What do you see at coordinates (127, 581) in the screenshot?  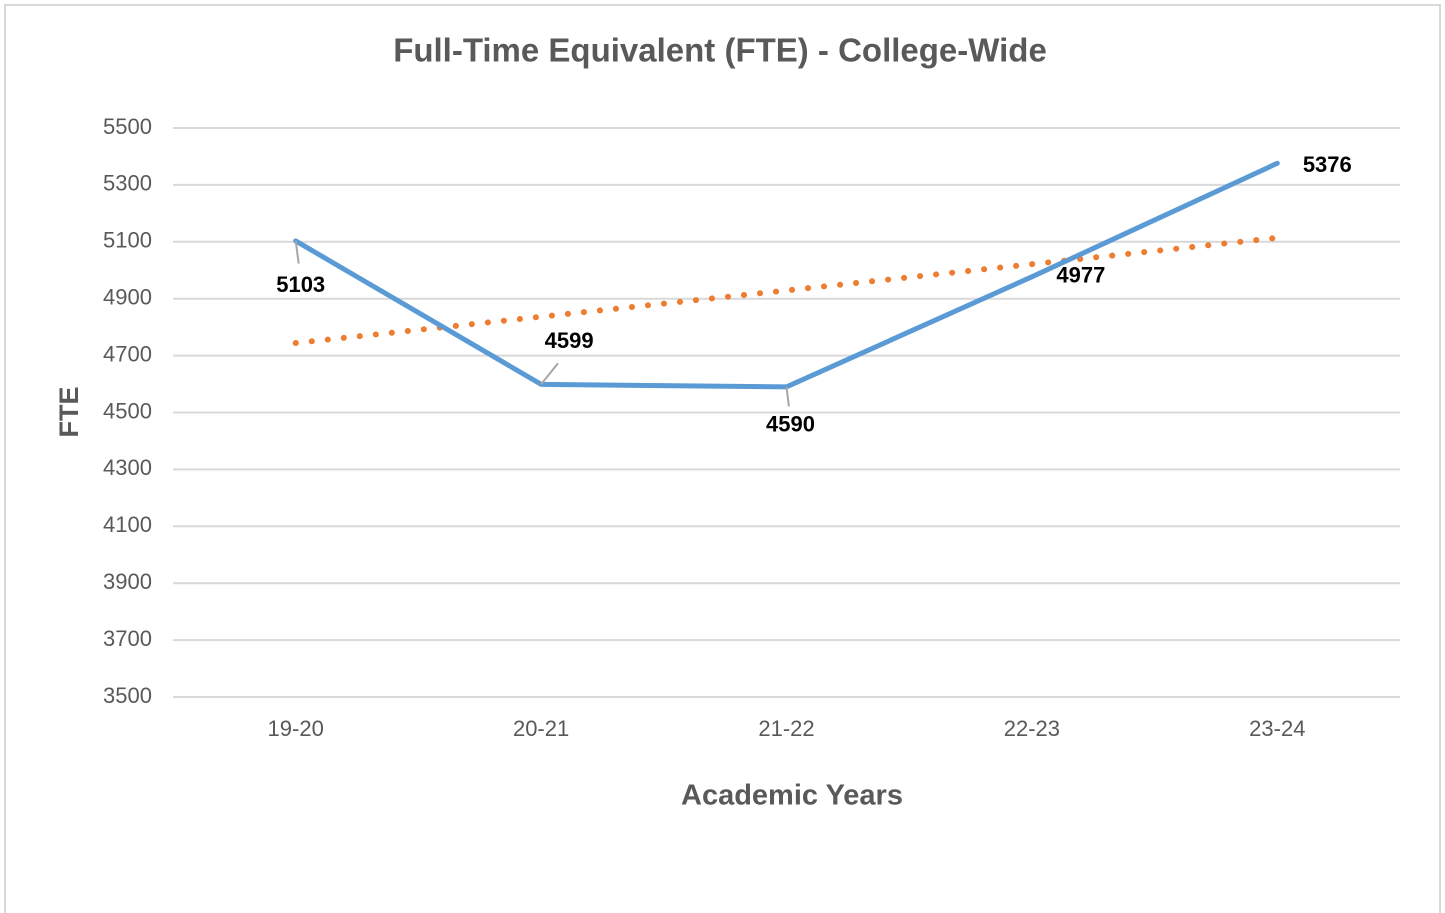 I see `y-tick-label: 3900` at bounding box center [127, 581].